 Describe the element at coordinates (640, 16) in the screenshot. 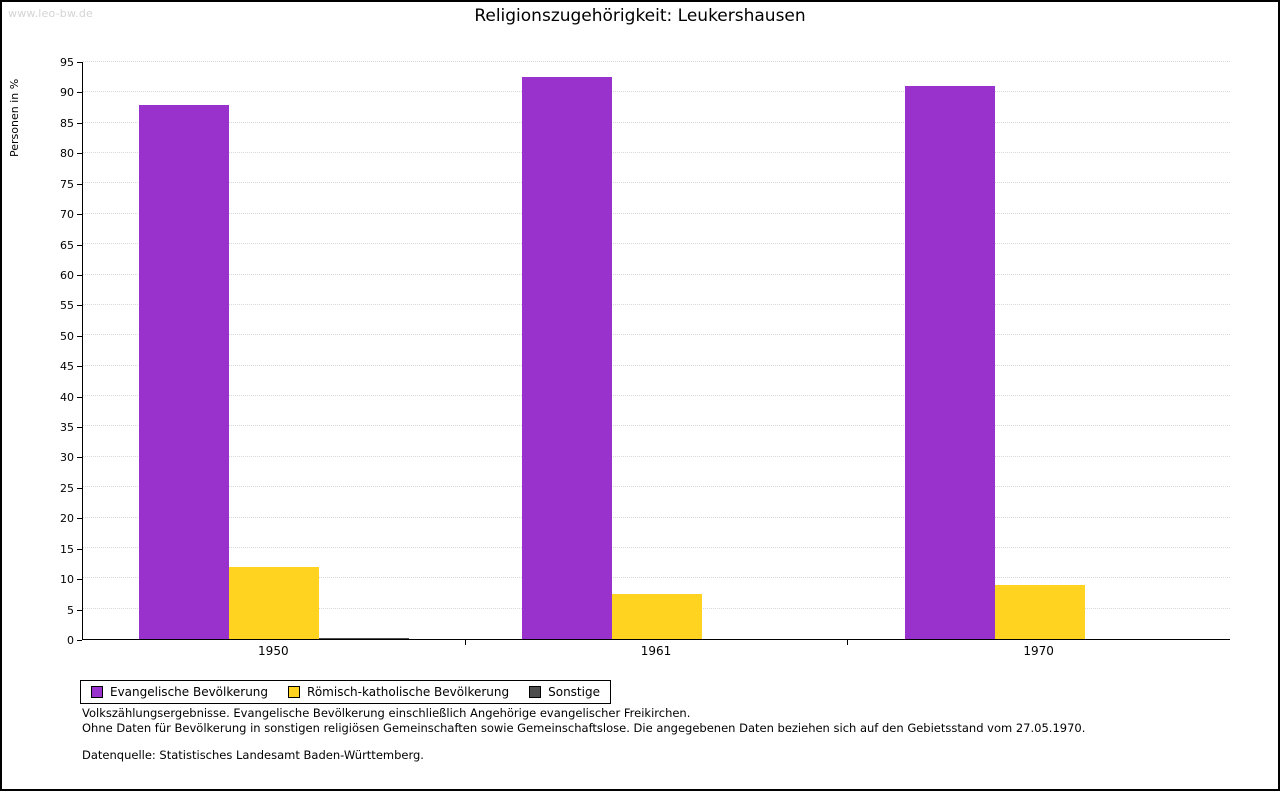

I see `chart-title: Religionszugehörigkeit: Leukershausen` at that location.